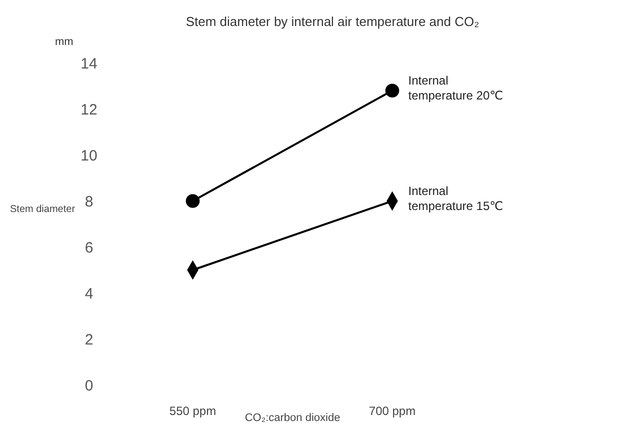 The height and width of the screenshot is (433, 630). Describe the element at coordinates (89, 63) in the screenshot. I see `y-tick-label: 14` at that location.